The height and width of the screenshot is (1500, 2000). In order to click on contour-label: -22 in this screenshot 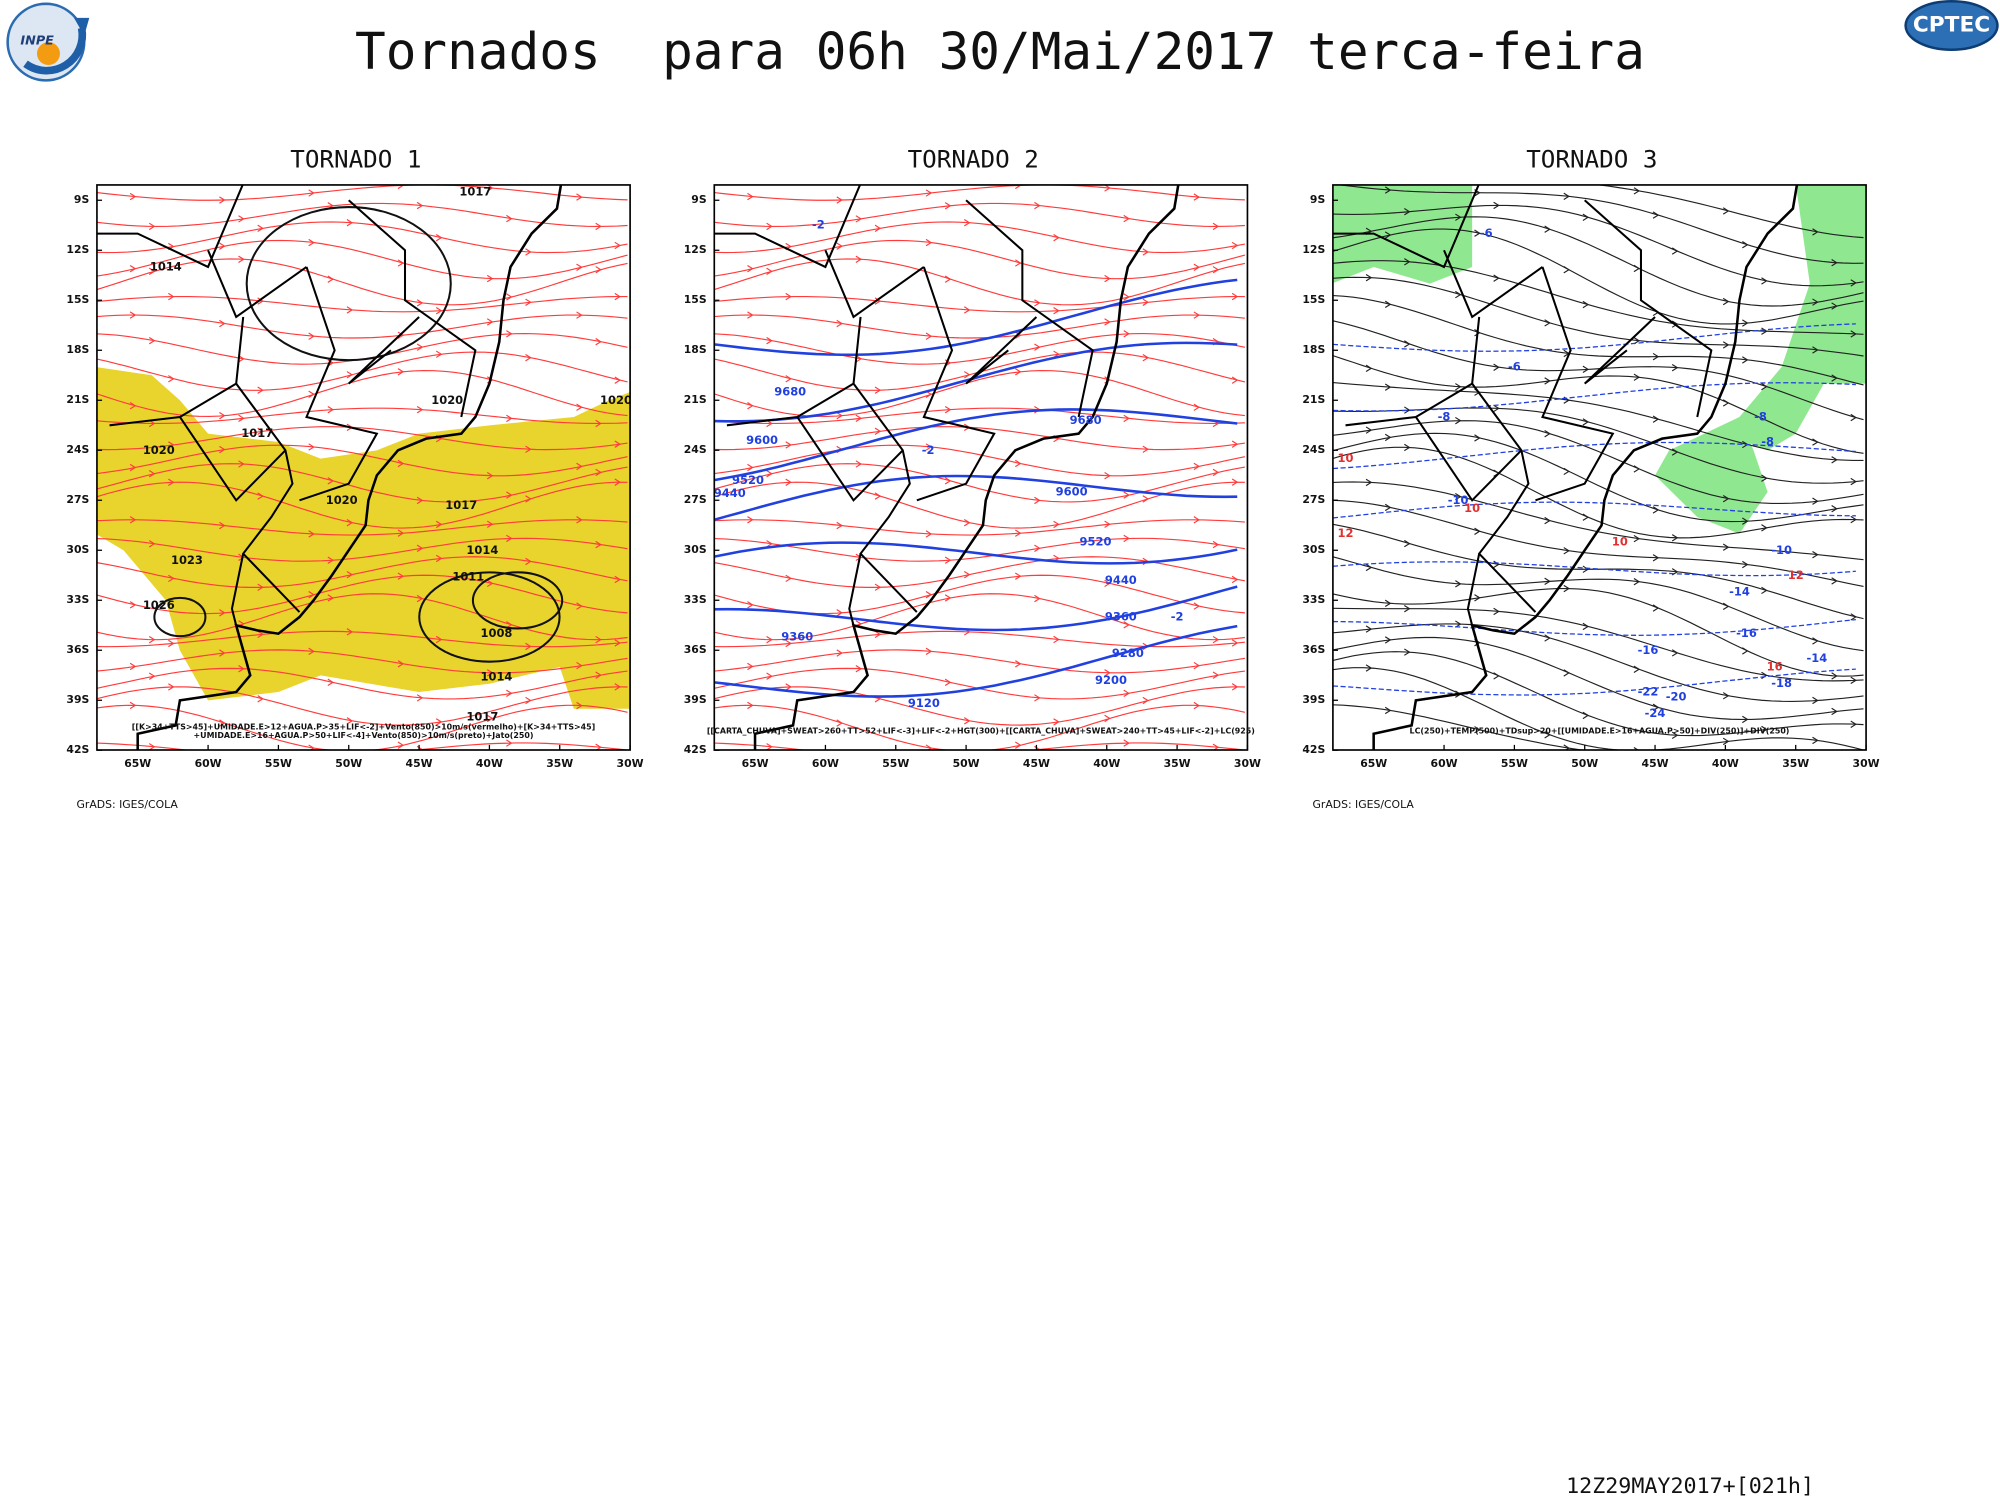, I will do `click(1648, 692)`.